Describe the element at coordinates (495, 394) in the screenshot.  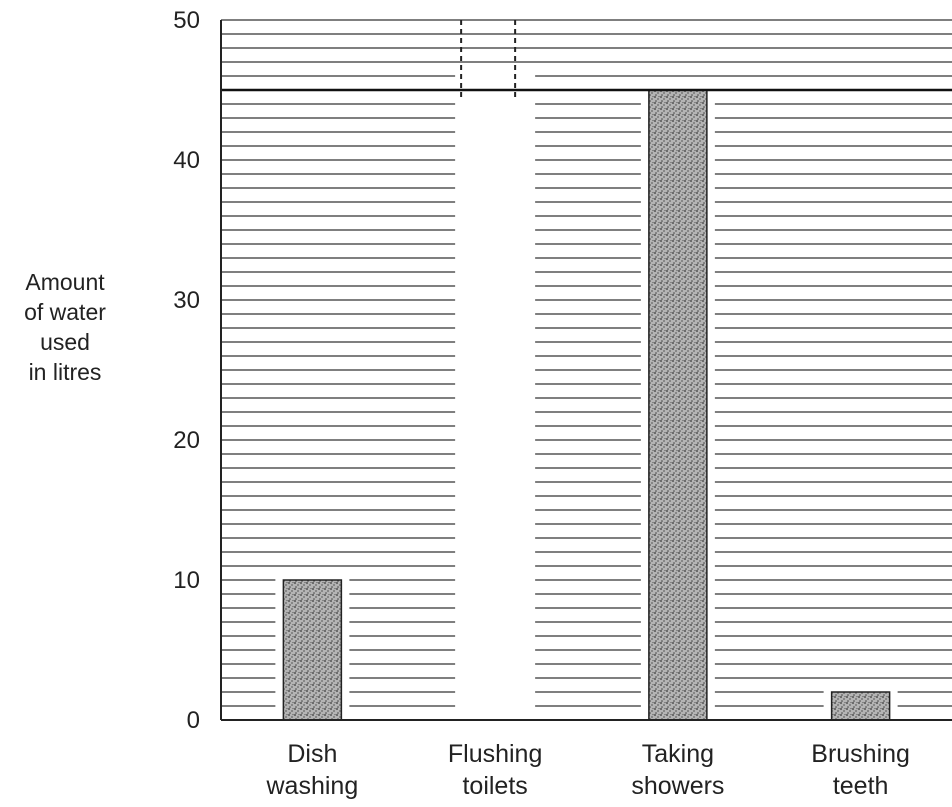
I see `empty-bar-column` at that location.